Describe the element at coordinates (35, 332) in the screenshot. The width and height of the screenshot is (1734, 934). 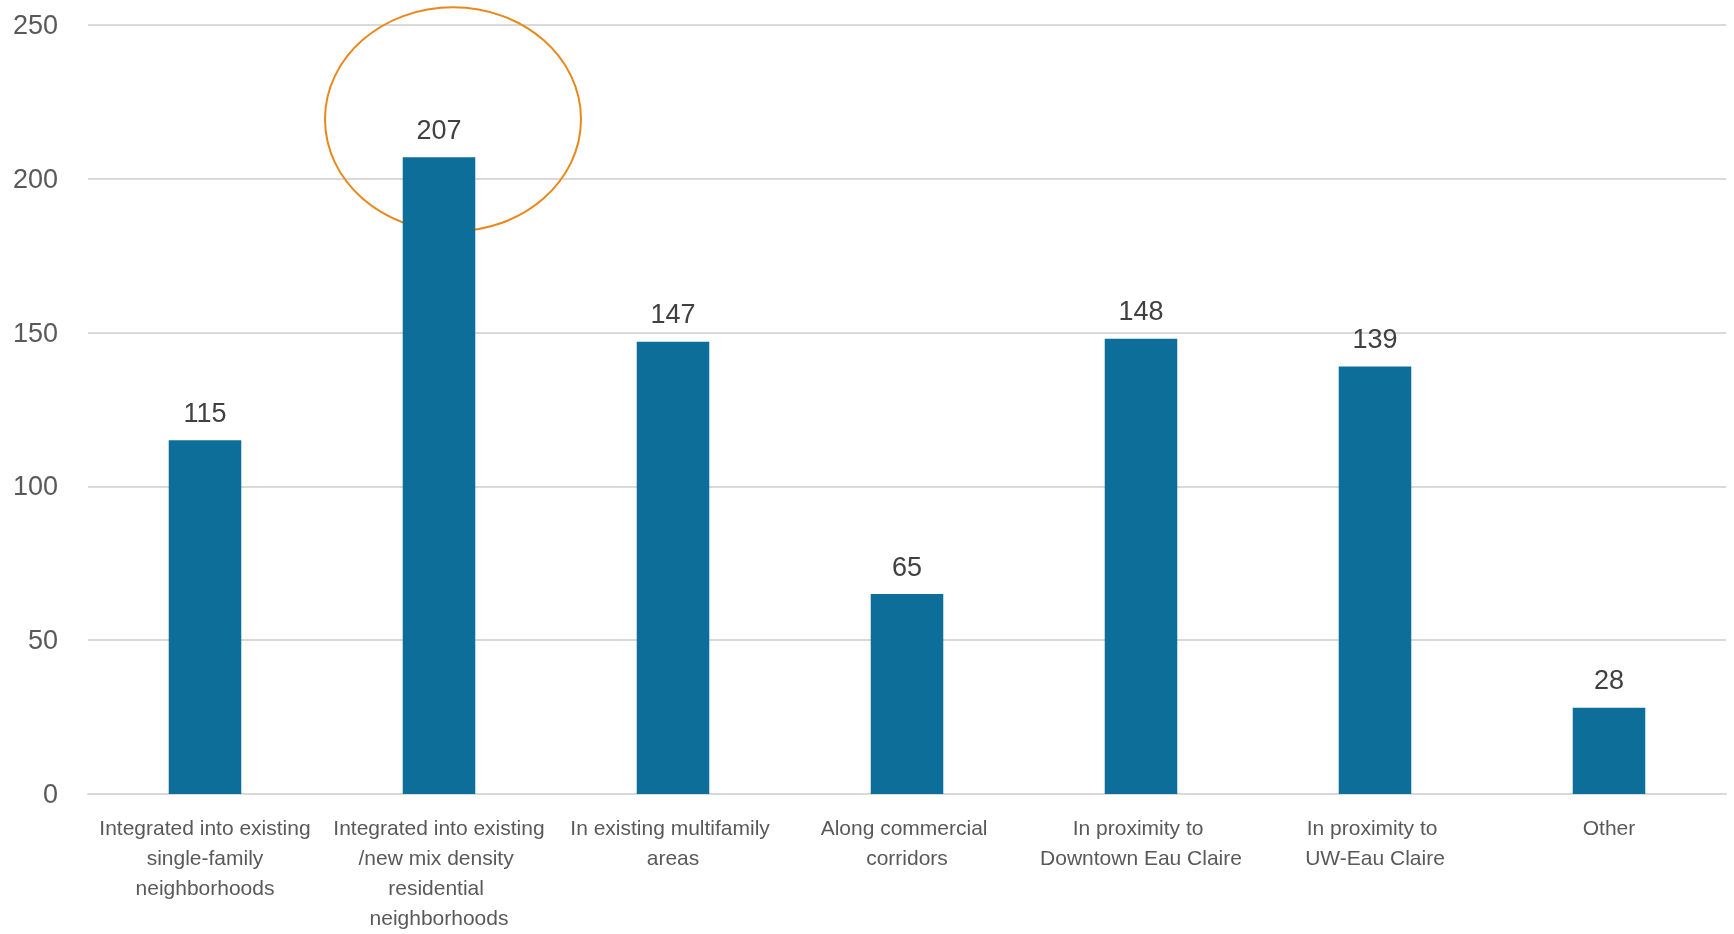
I see `y-tick-label: 150` at that location.